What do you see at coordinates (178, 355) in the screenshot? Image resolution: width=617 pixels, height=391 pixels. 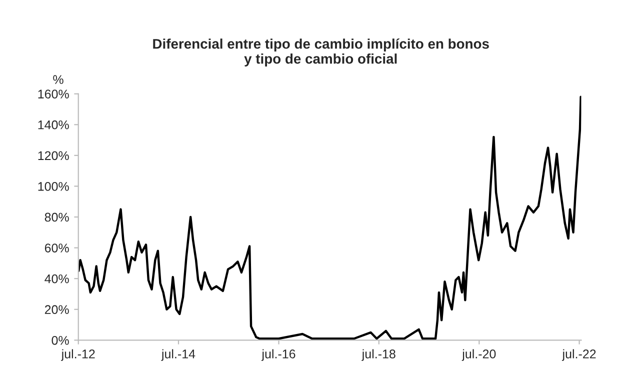 I see `x-tick-label: jul.-14` at bounding box center [178, 355].